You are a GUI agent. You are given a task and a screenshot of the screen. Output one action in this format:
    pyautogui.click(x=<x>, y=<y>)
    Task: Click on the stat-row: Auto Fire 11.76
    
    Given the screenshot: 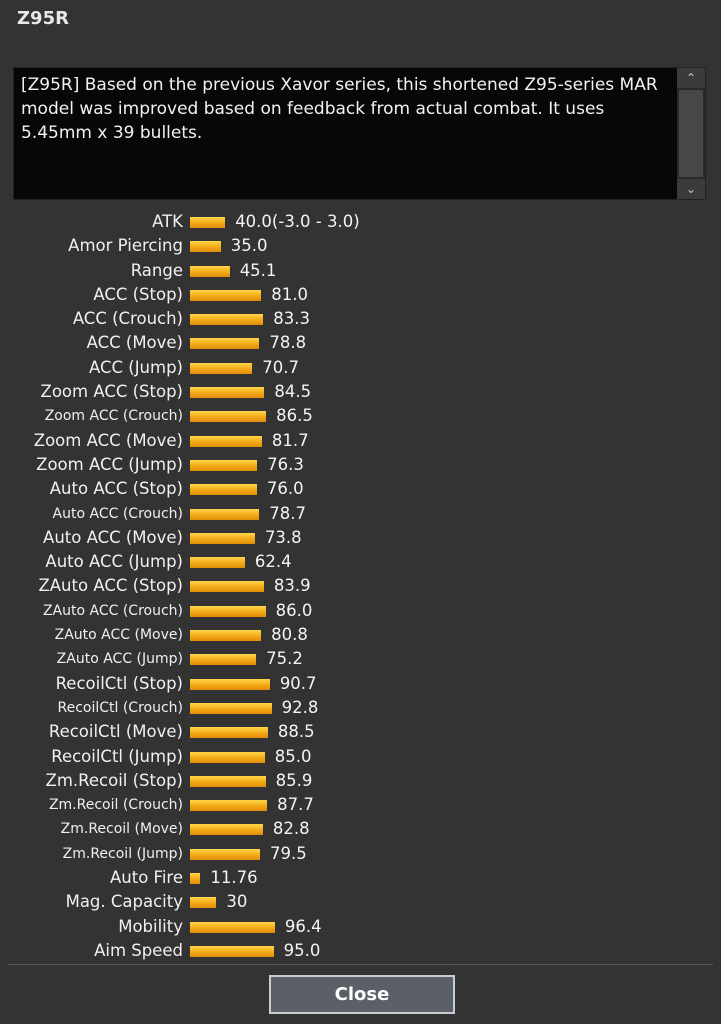 What is the action you would take?
    pyautogui.click(x=360, y=878)
    